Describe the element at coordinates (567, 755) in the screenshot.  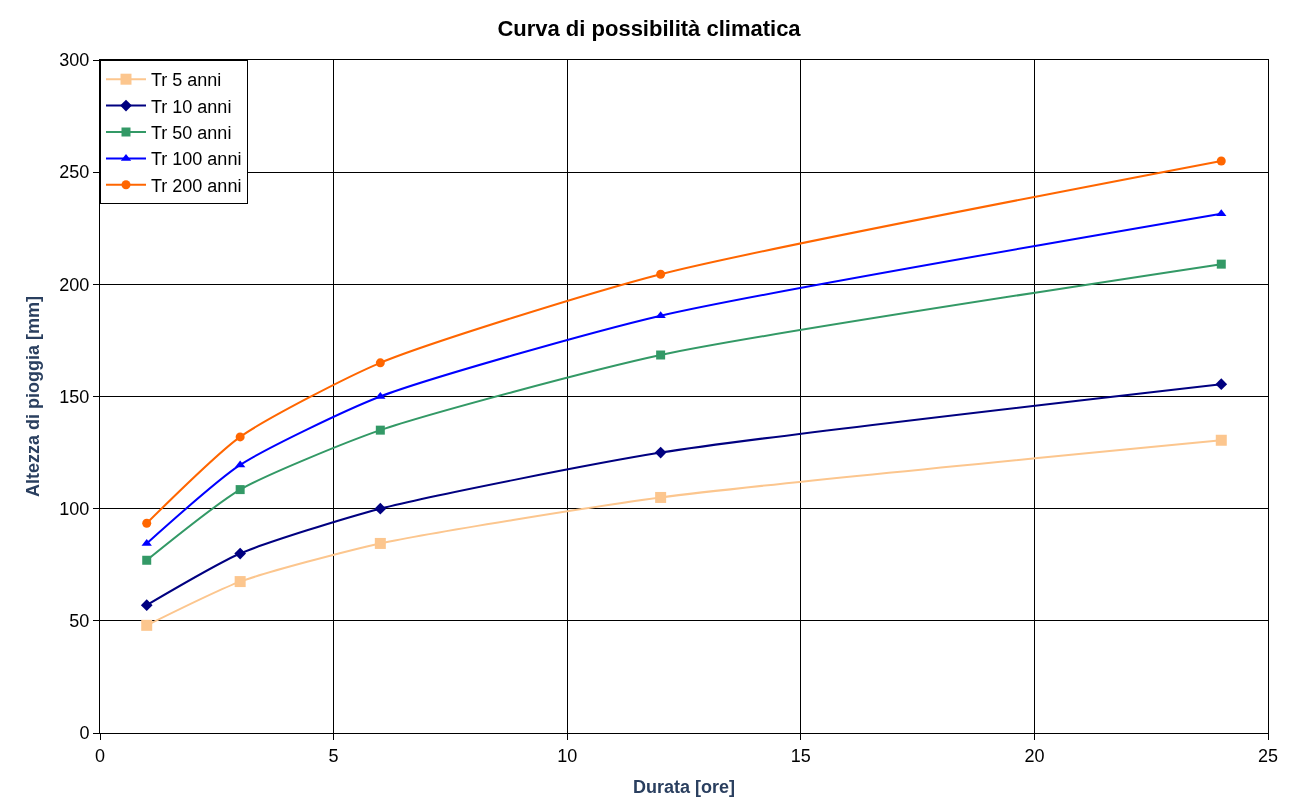
I see `x-tick-label: 10` at that location.